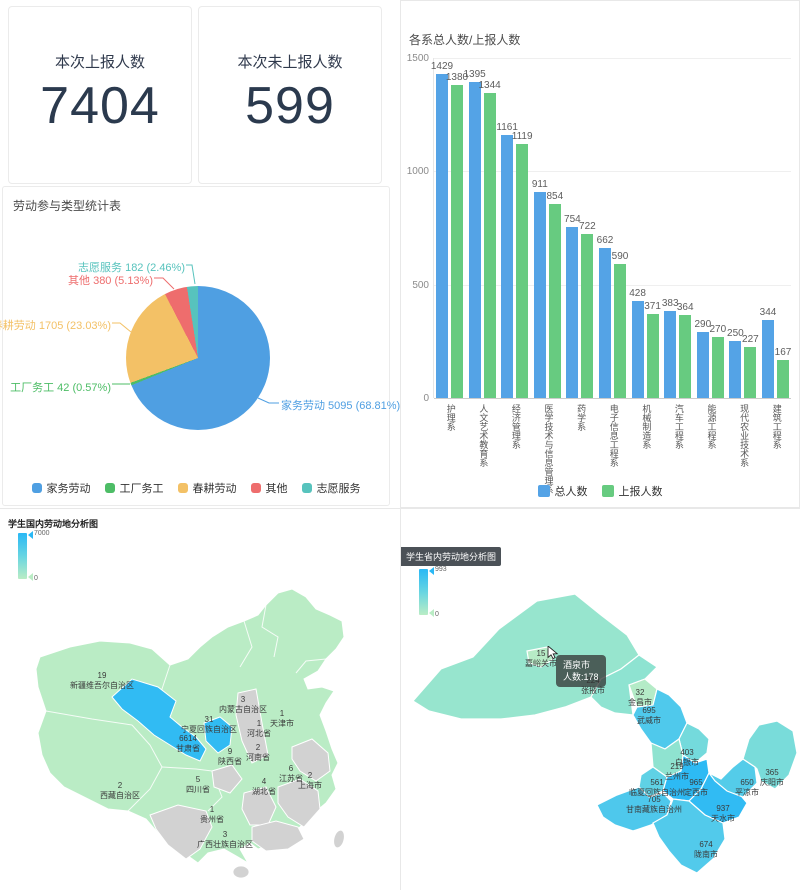  What do you see at coordinates (581, 677) in the screenshot?
I see `tooltip-value: 人数:178` at bounding box center [581, 677].